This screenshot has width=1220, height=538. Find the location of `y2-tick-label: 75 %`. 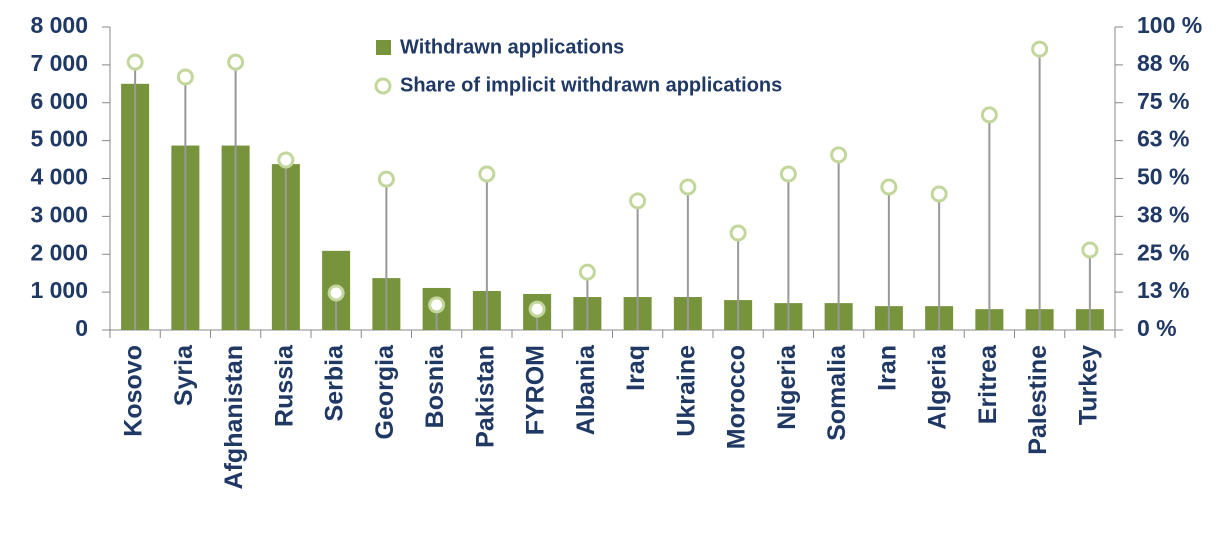

y2-tick-label: 75 % is located at coordinates (1163, 101).